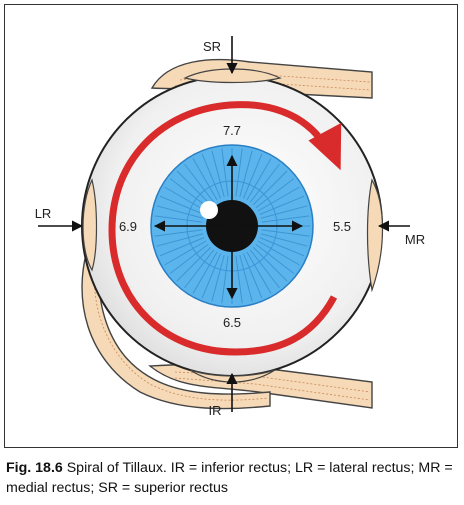 This screenshot has width=464, height=505. I want to click on distance-inferior: 6.5, so click(232, 322).